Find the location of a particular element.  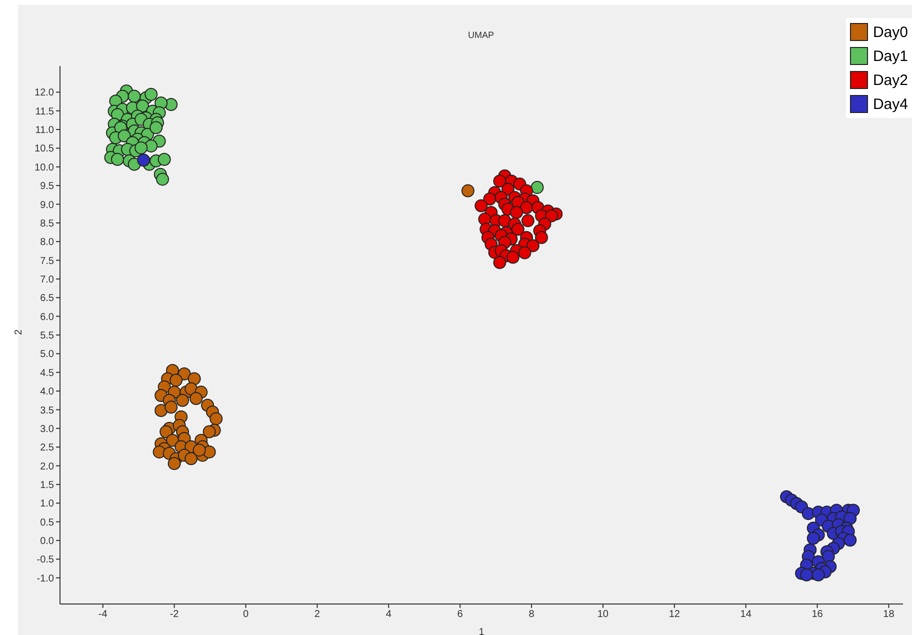

y-tick-label: 6.0 is located at coordinates (47, 317).